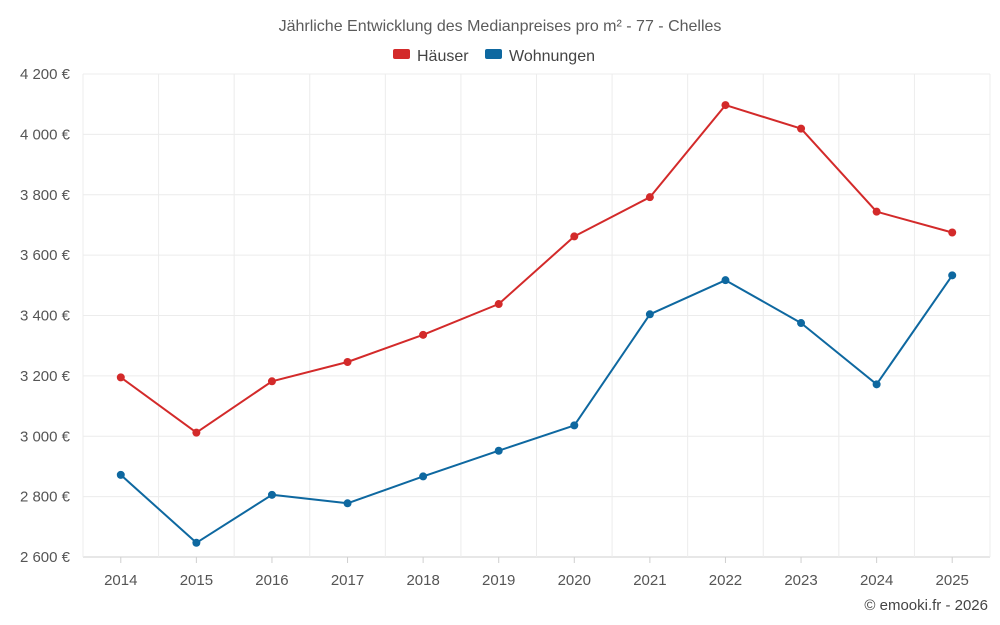  What do you see at coordinates (422, 580) in the screenshot?
I see `x-tick-label: 2018` at bounding box center [422, 580].